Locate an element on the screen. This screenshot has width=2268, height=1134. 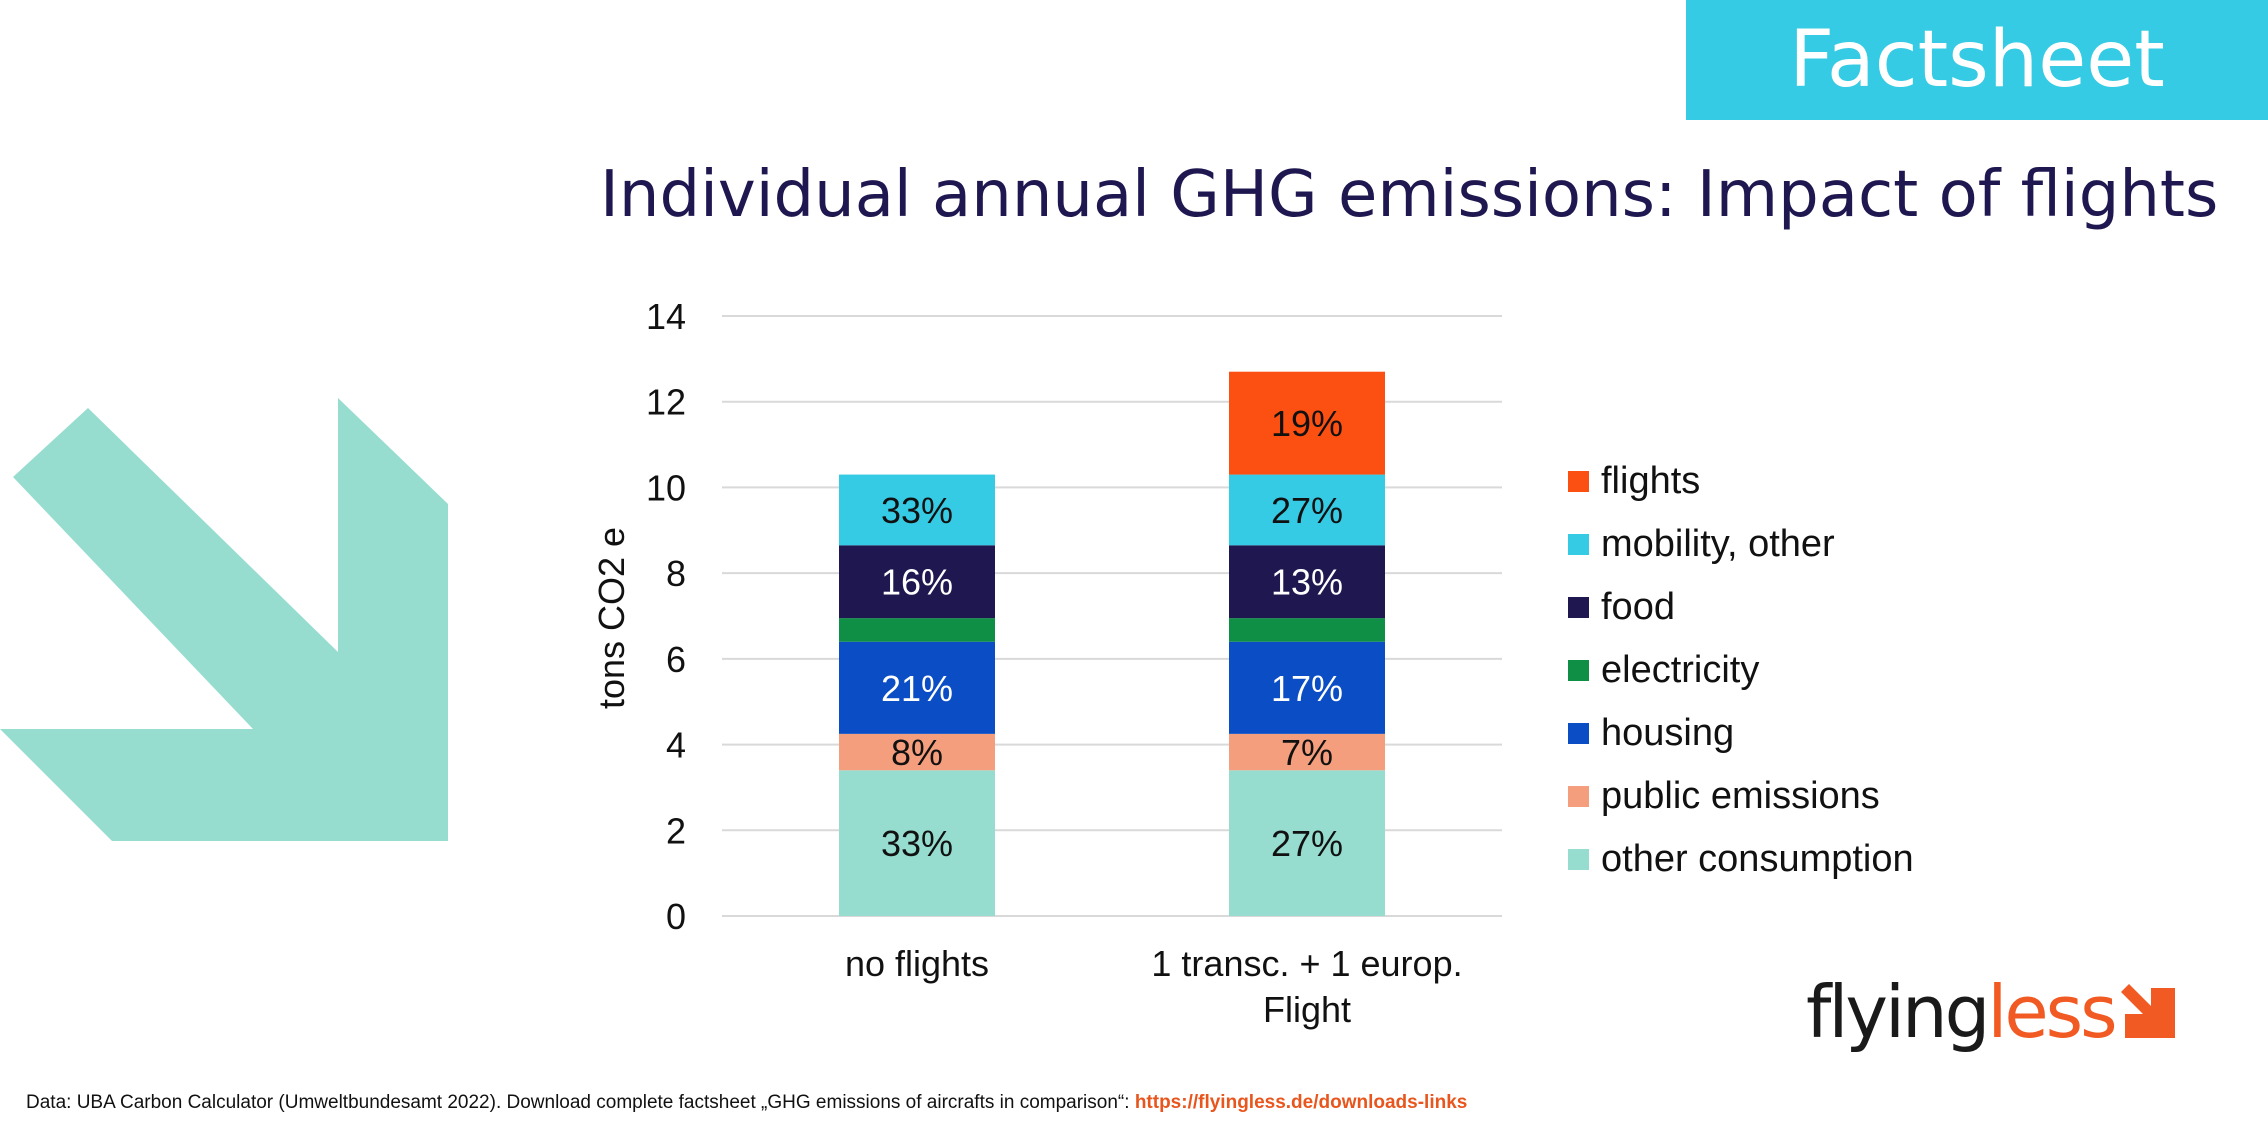
y-axis-title: tons CO2 e is located at coordinates (611, 618).